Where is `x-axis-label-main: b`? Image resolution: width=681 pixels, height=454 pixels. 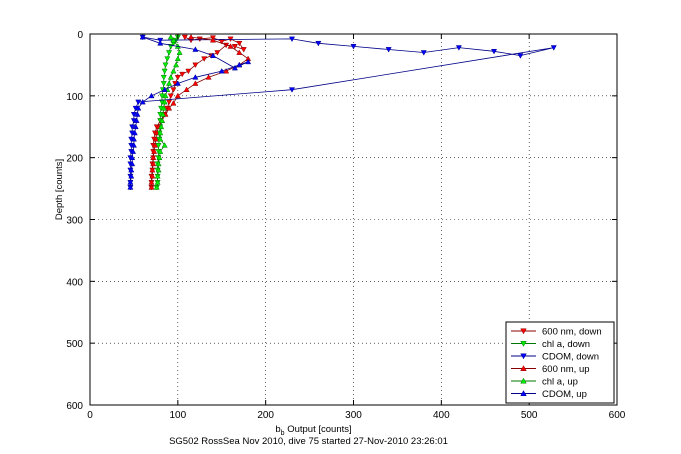
x-axis-label-main: b is located at coordinates (277, 429).